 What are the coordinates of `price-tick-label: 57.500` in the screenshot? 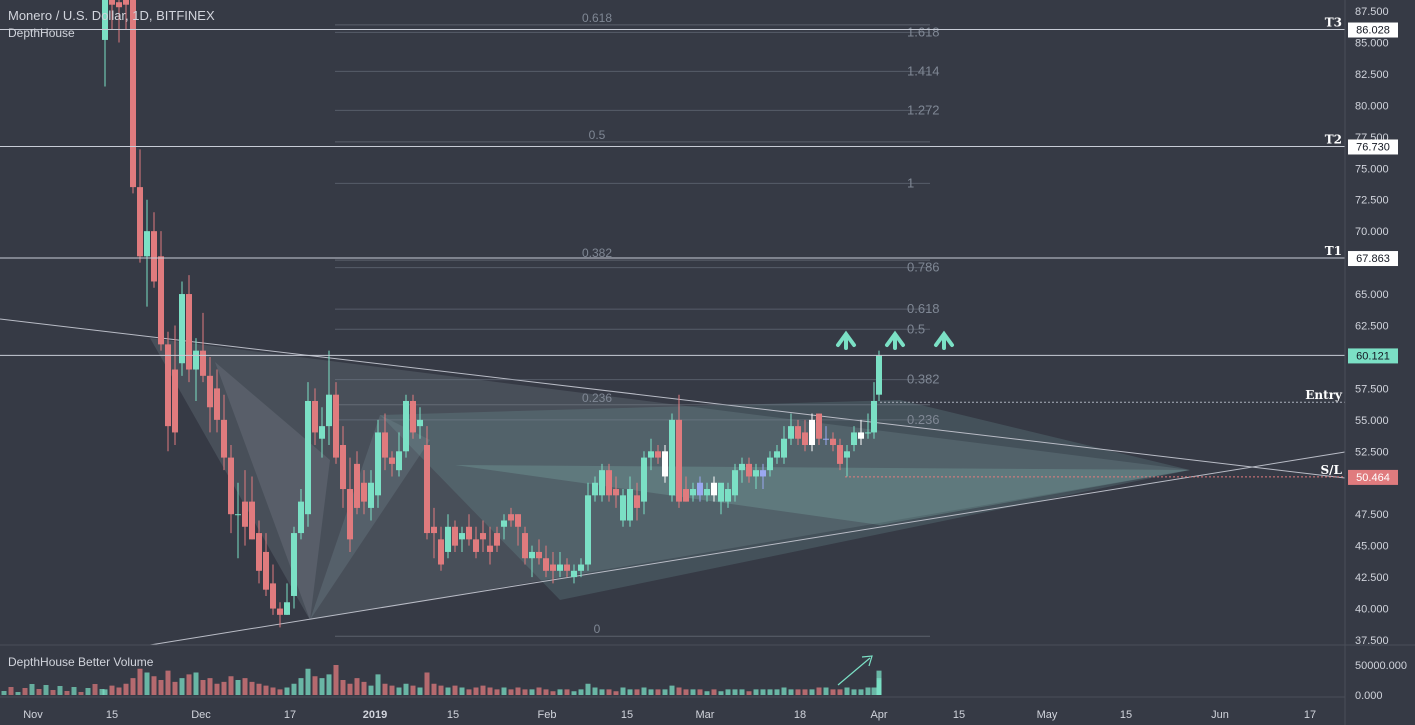 It's located at (1372, 389).